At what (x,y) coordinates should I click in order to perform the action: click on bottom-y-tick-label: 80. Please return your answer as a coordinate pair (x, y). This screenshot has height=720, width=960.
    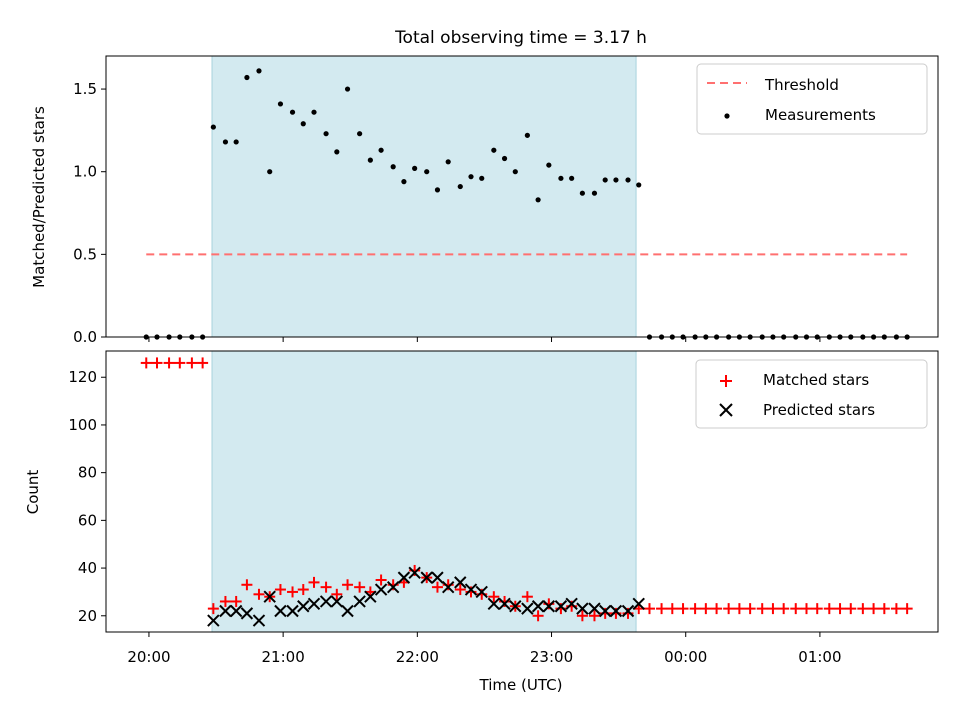
    Looking at the image, I should click on (87, 473).